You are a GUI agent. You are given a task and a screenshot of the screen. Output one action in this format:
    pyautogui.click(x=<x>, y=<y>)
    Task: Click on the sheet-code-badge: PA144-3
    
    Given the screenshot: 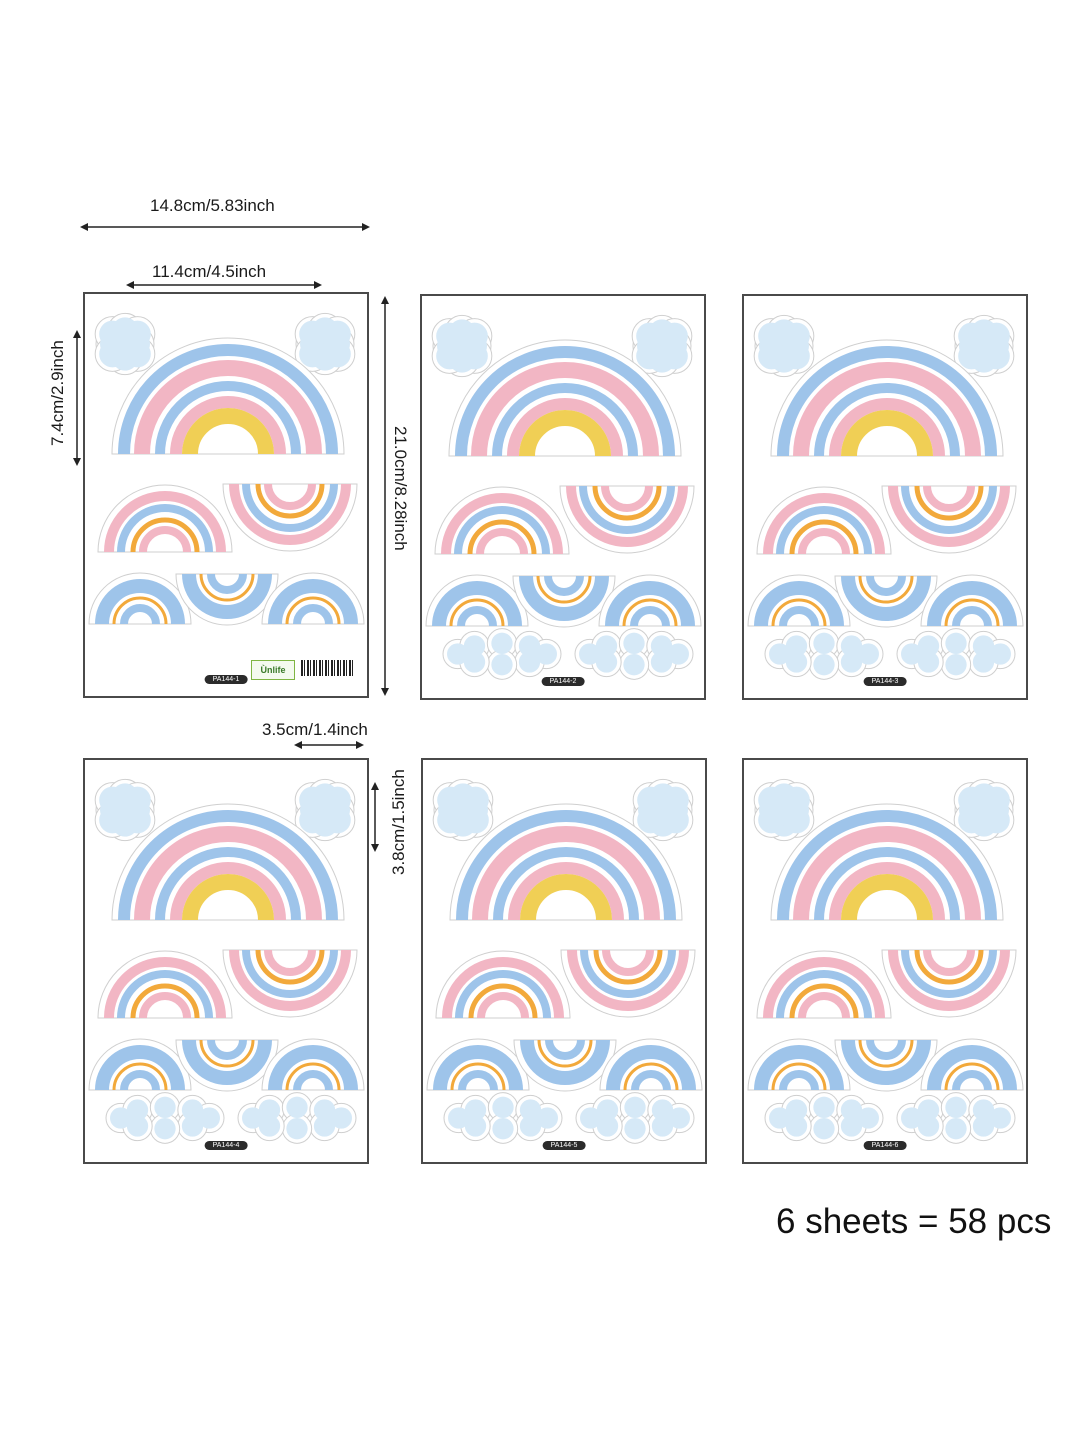 What is the action you would take?
    pyautogui.click(x=885, y=681)
    